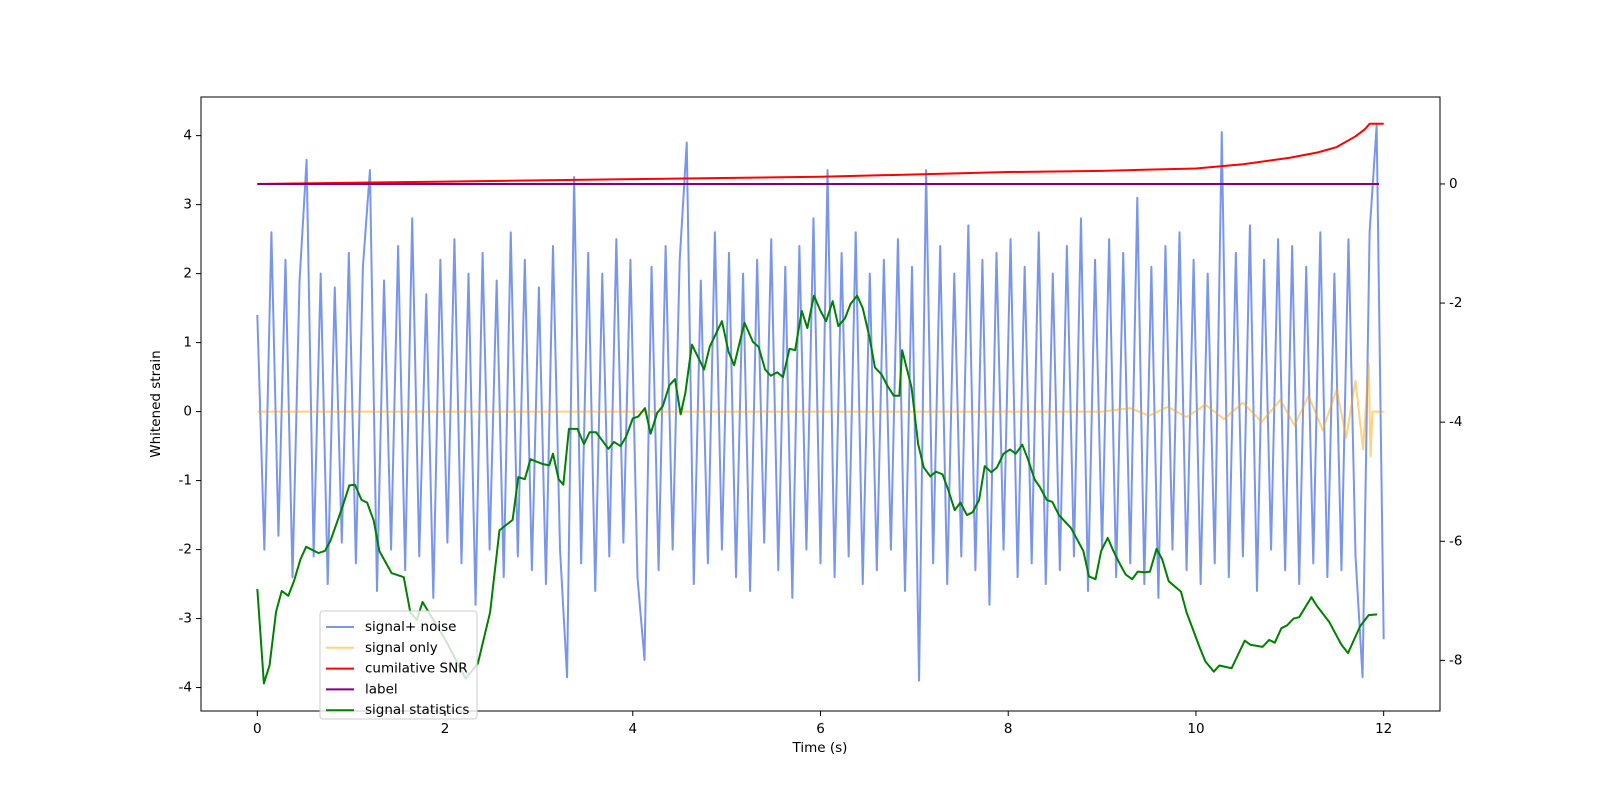 The width and height of the screenshot is (1600, 800). I want to click on y-tick-label: -3, so click(185, 619).